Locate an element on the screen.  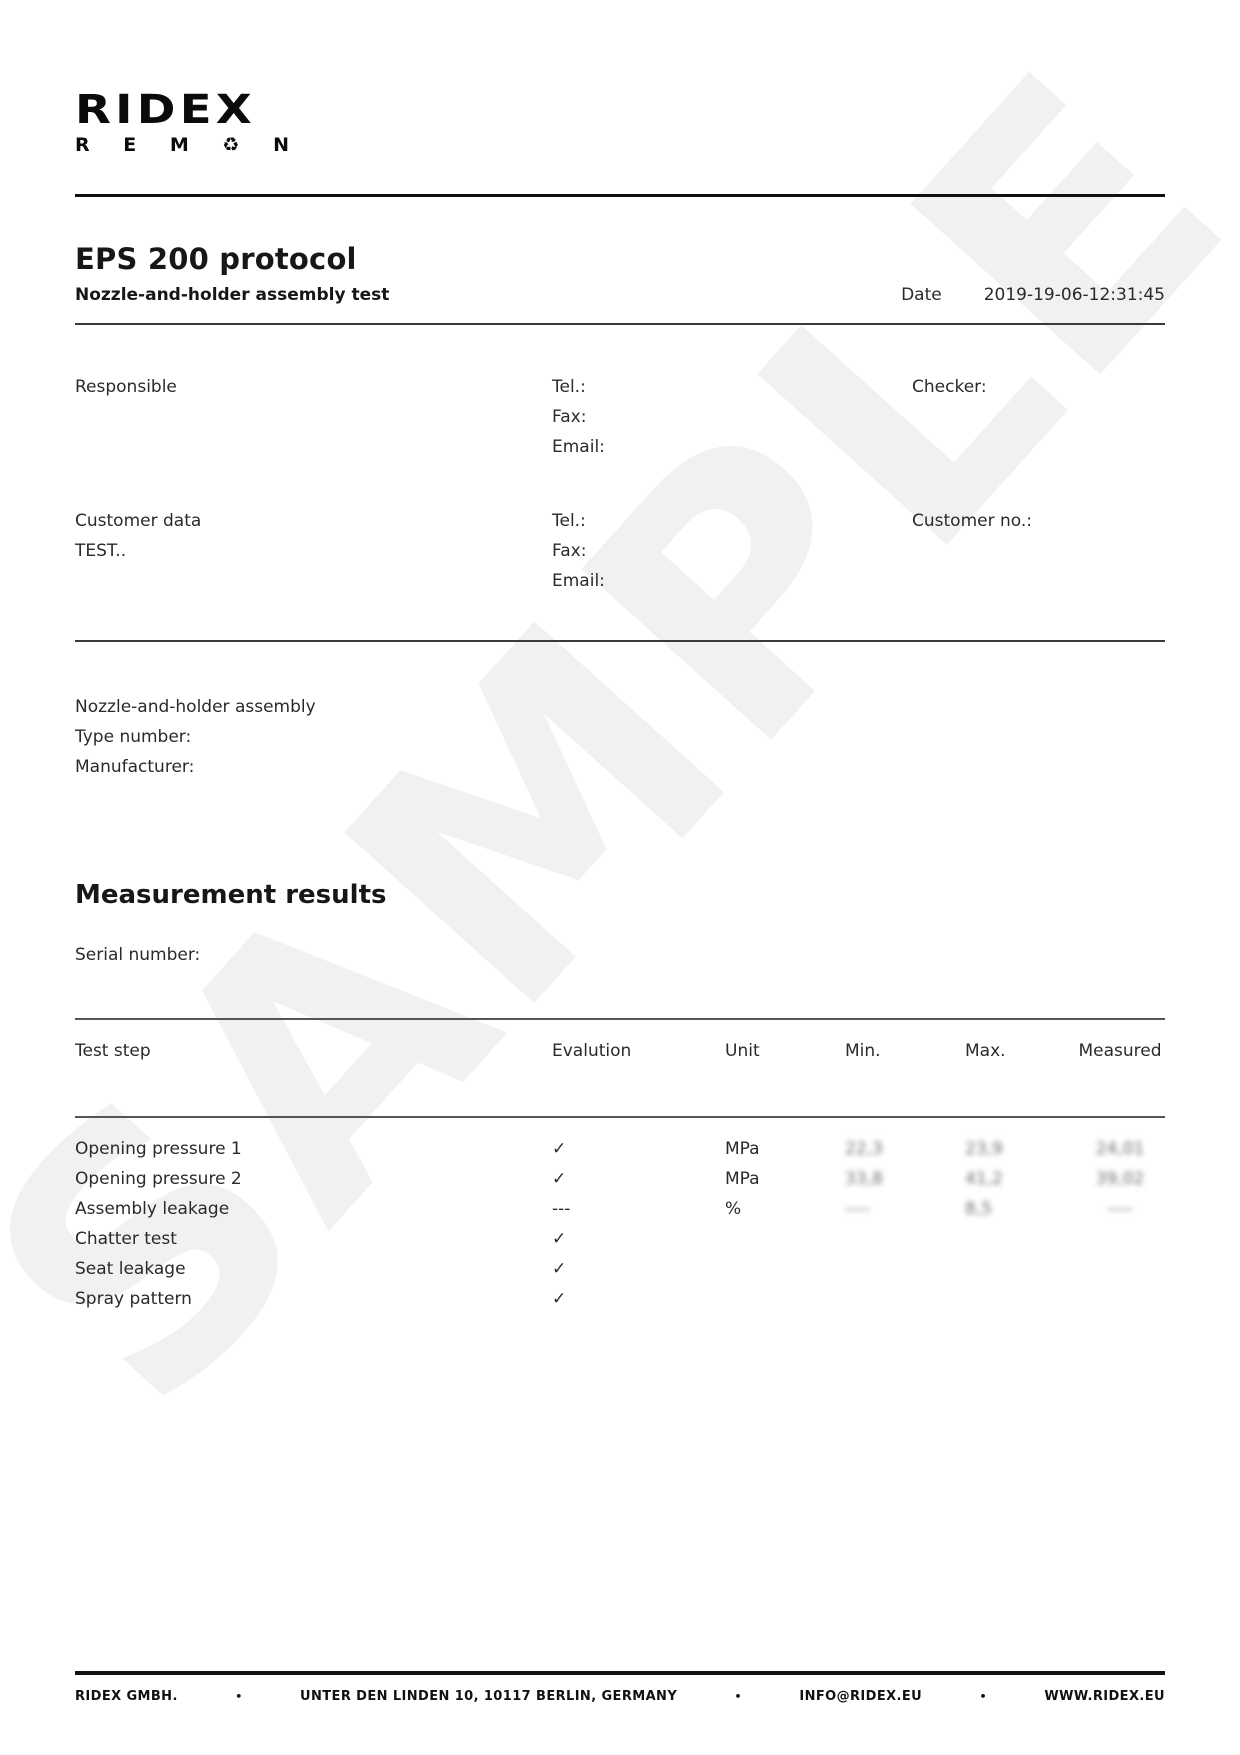
date-block: Date 2019-19-06-12:31:45 is located at coordinates (1033, 295).